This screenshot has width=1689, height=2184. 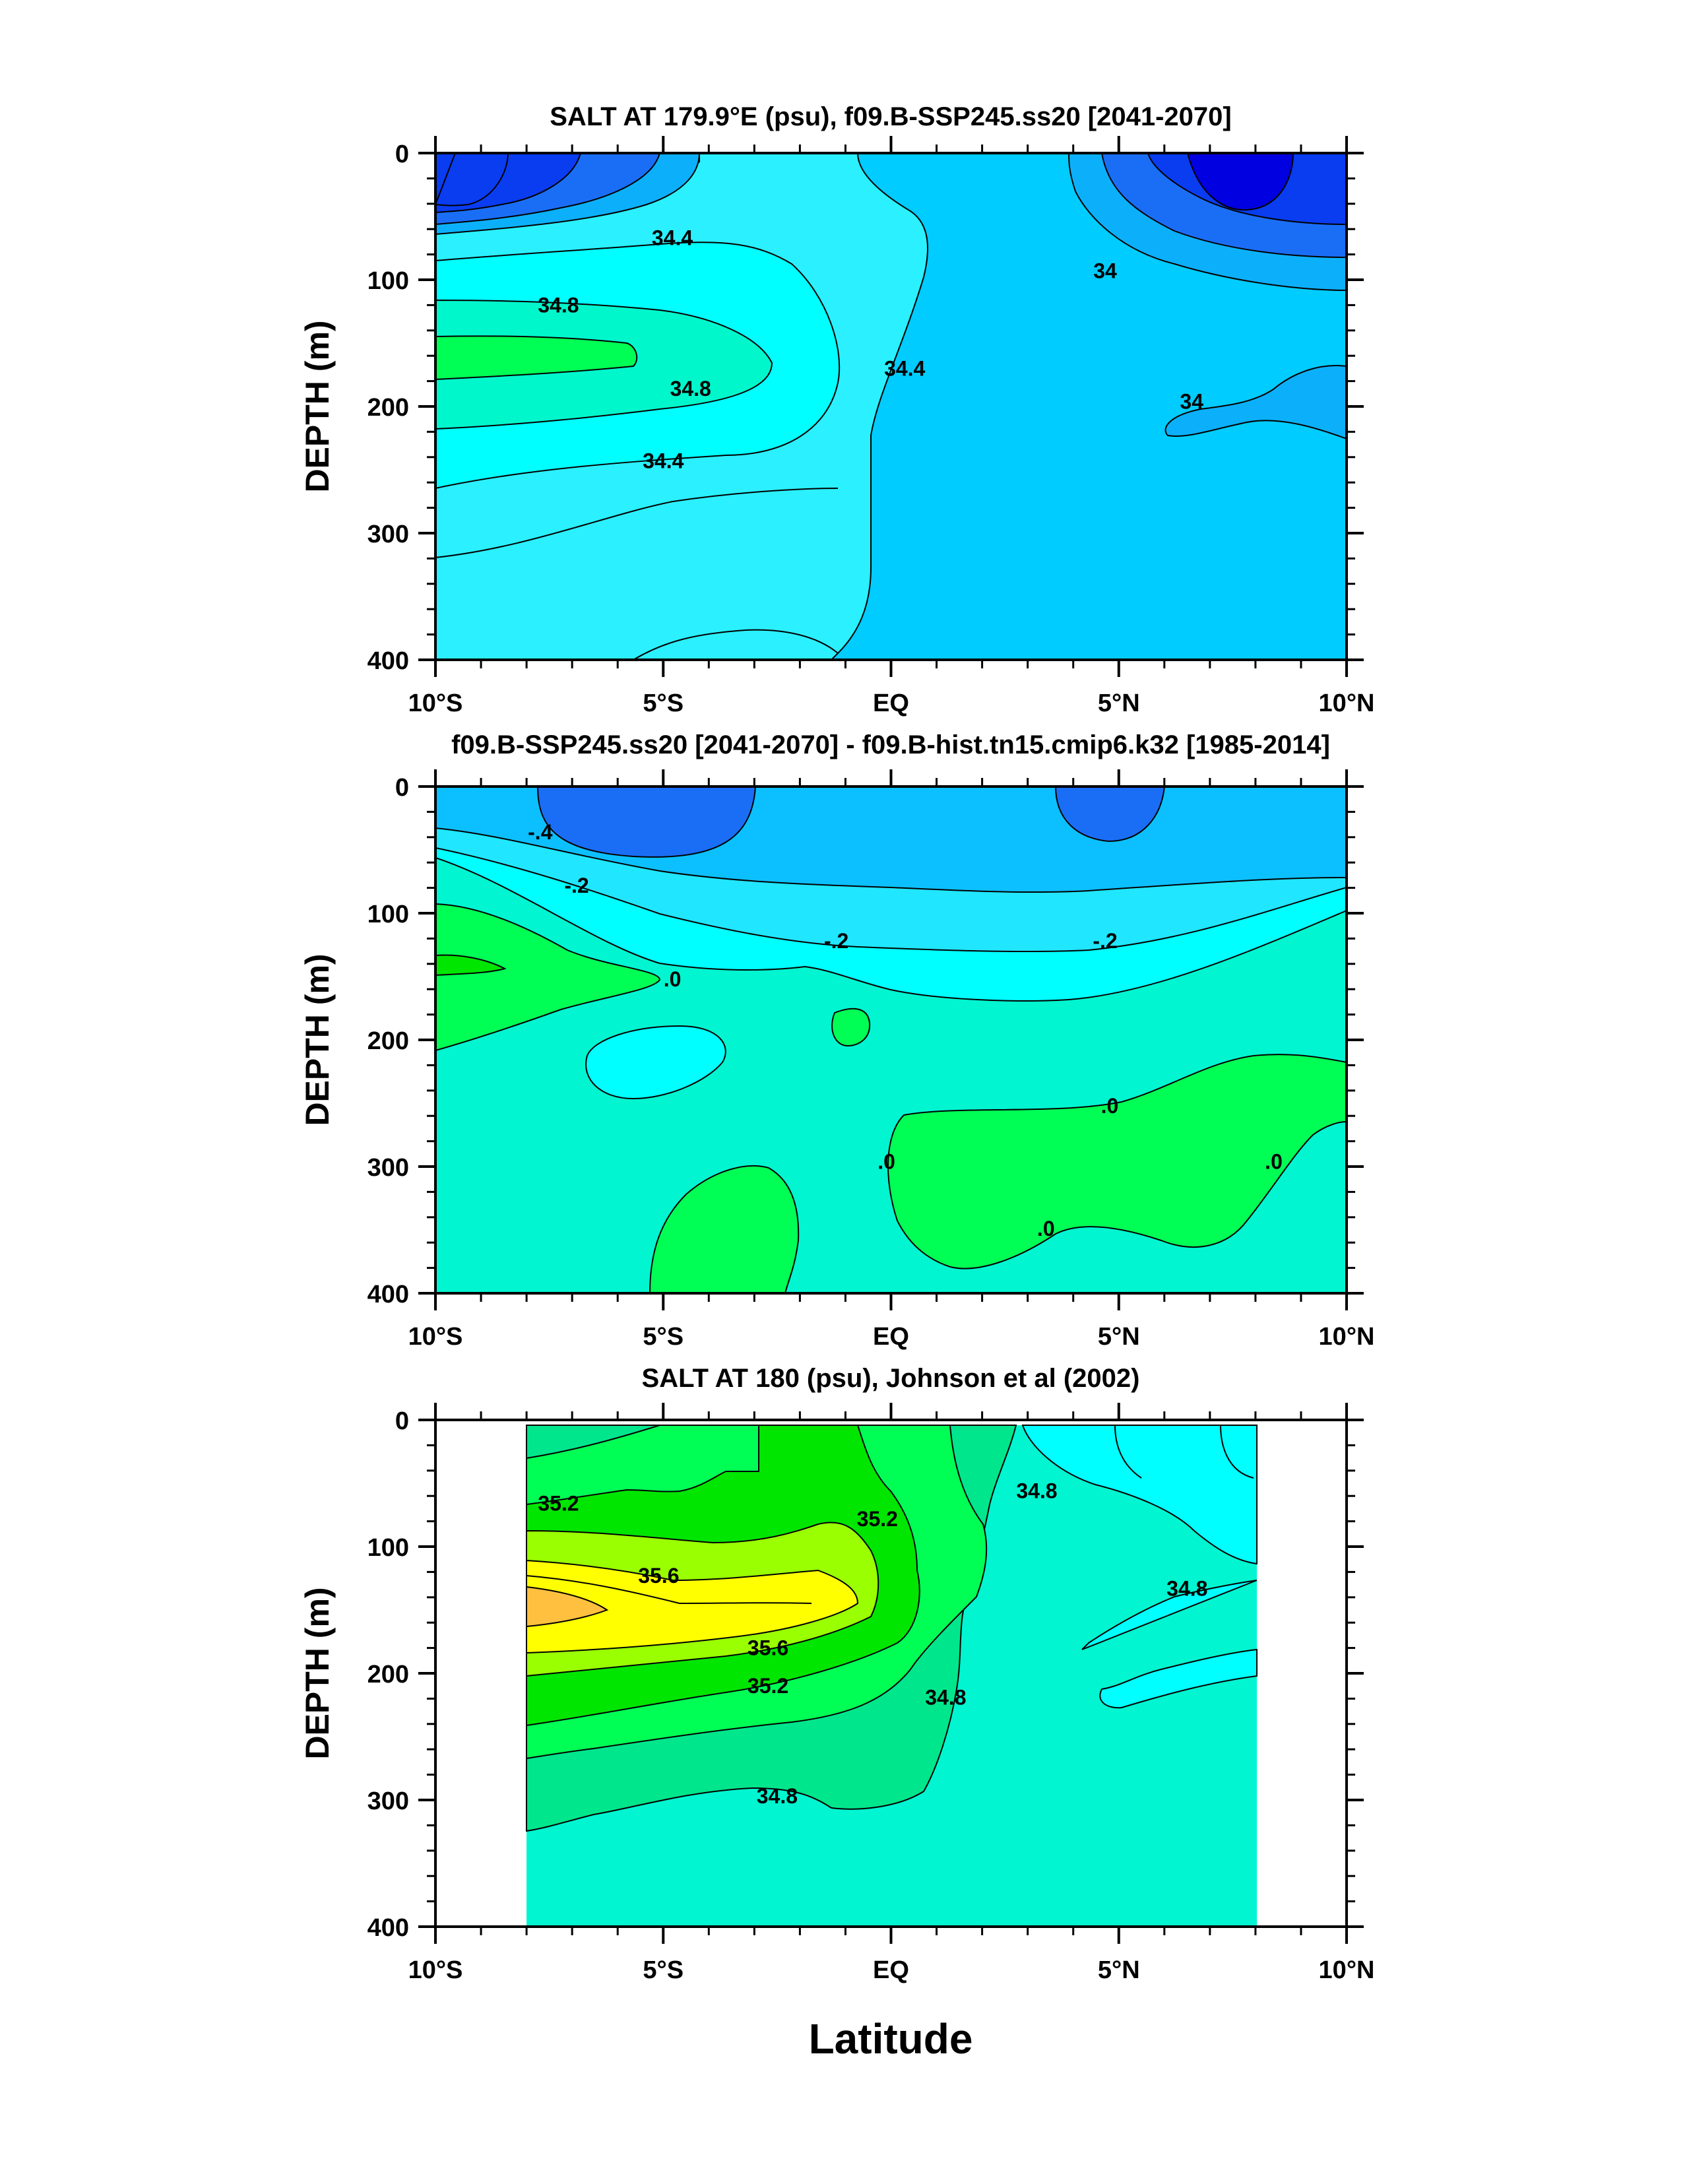 What do you see at coordinates (891, 1378) in the screenshot?
I see `panel-3-title: SALT AT 180 (psu), Johnson et al (2002)` at bounding box center [891, 1378].